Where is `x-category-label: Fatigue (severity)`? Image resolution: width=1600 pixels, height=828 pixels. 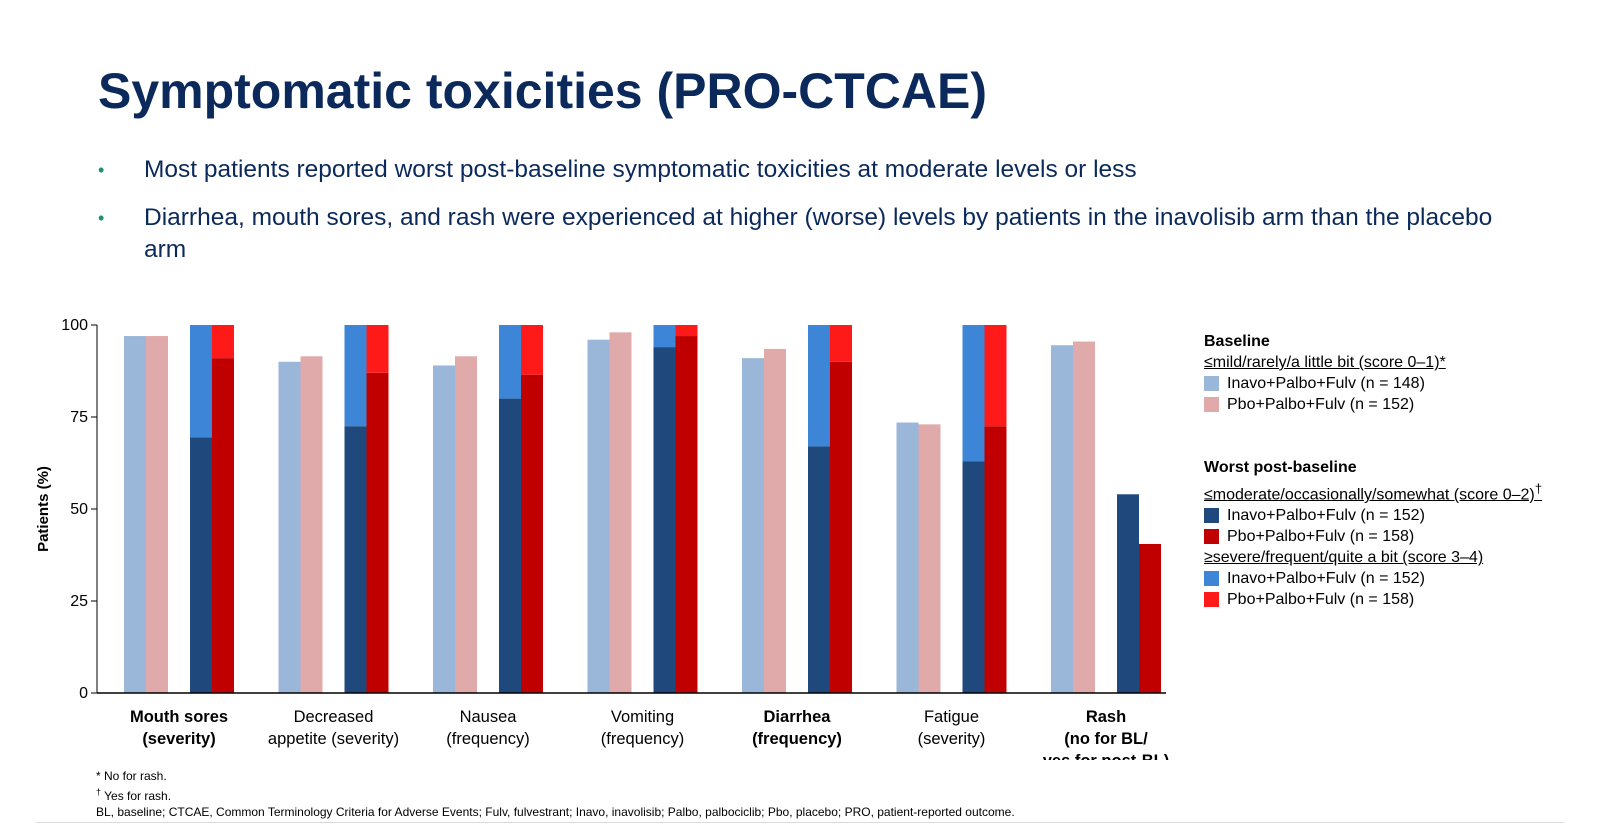
x-category-label: Fatigue (severity) is located at coordinates (952, 728).